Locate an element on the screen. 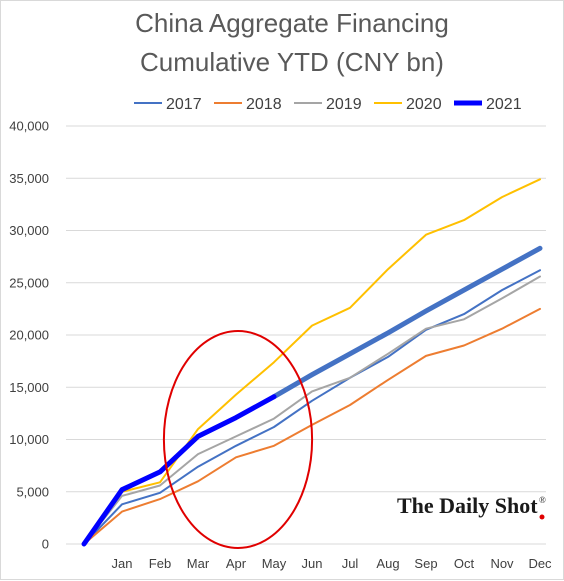 The width and height of the screenshot is (564, 581). y-tick-label: 10,000 is located at coordinates (29, 439).